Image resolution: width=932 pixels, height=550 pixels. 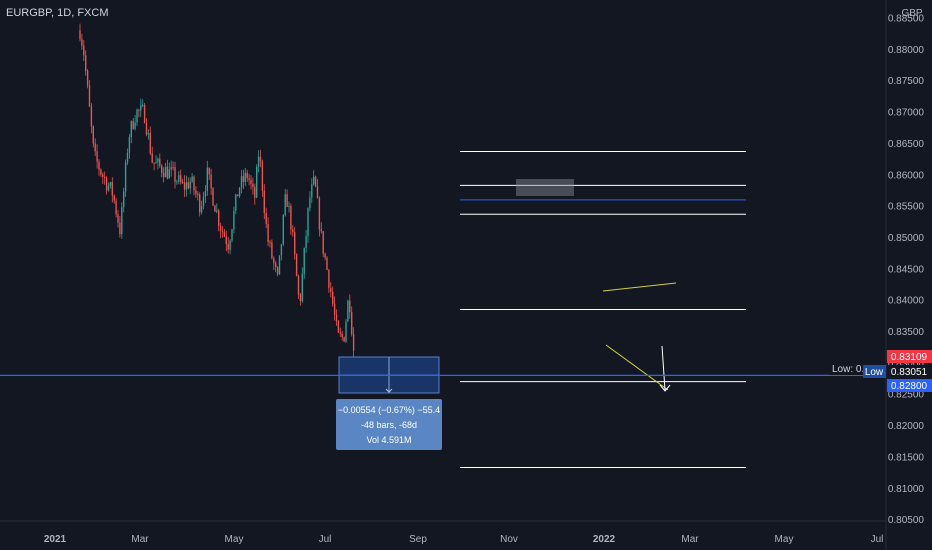 What do you see at coordinates (389, 425) in the screenshot?
I see `measure-line2: -48 bars, -68d` at bounding box center [389, 425].